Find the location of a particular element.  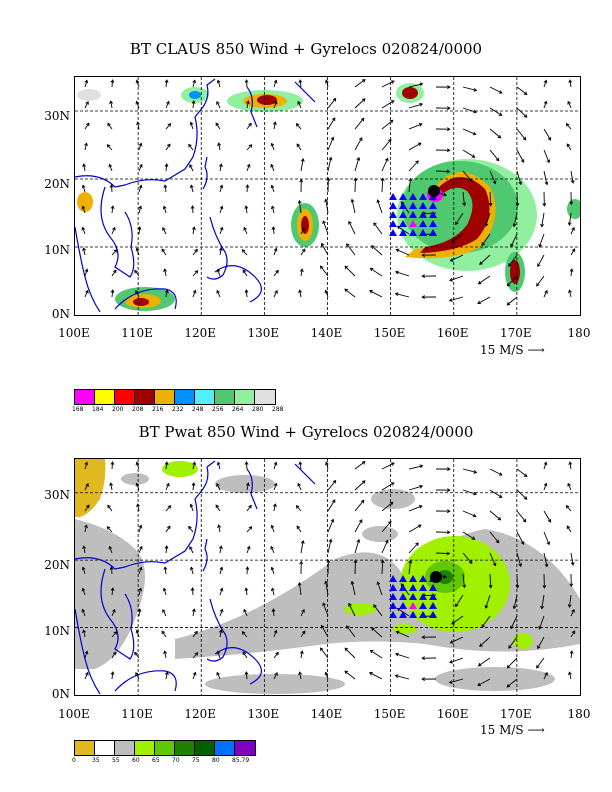

lon-label: 110E is located at coordinates (137, 333).